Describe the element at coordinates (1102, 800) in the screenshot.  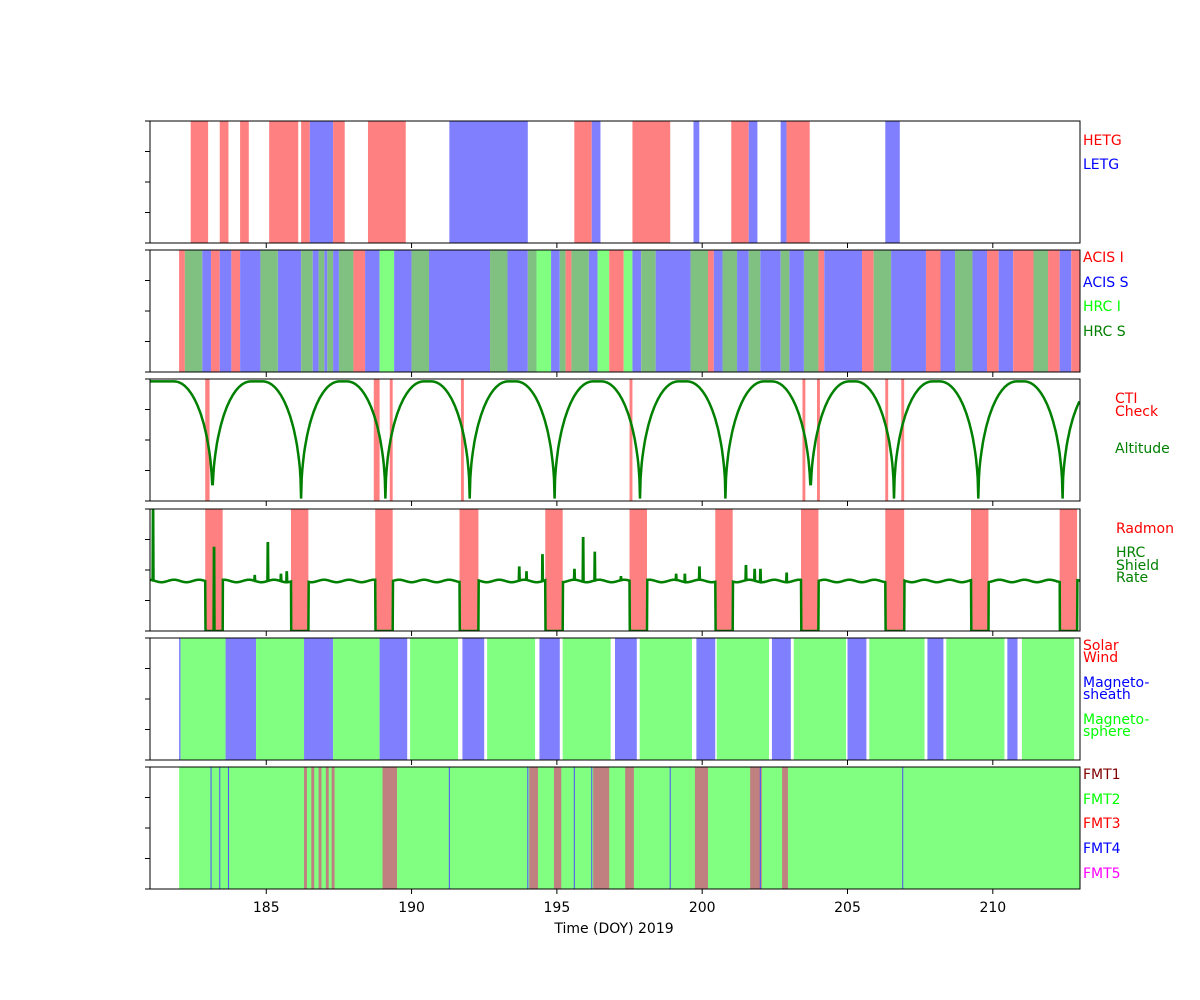
I see `legend-label: FMT2` at that location.